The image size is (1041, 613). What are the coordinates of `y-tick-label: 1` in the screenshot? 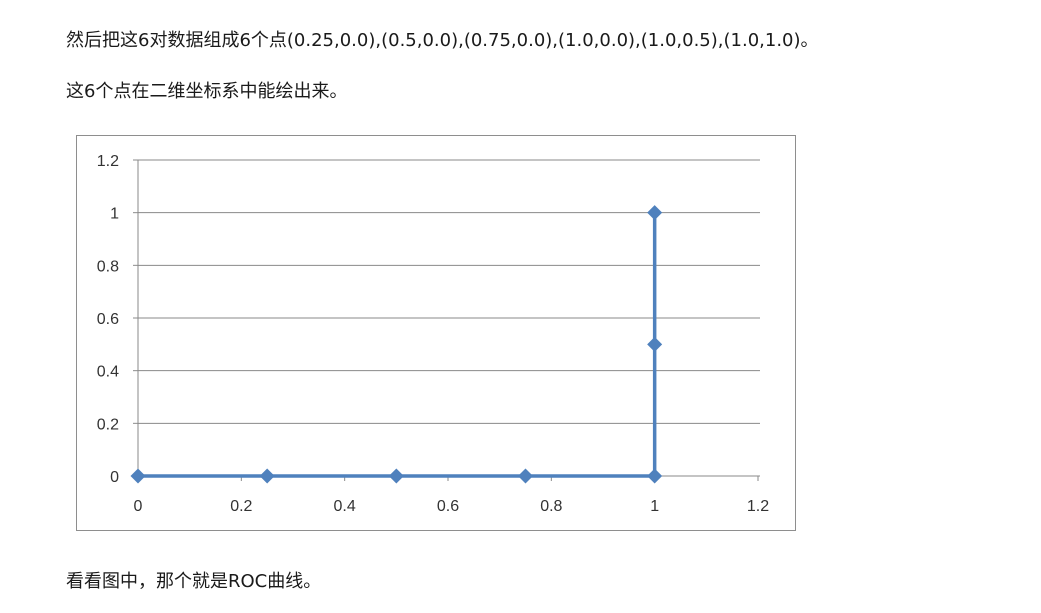 It's located at (114, 214).